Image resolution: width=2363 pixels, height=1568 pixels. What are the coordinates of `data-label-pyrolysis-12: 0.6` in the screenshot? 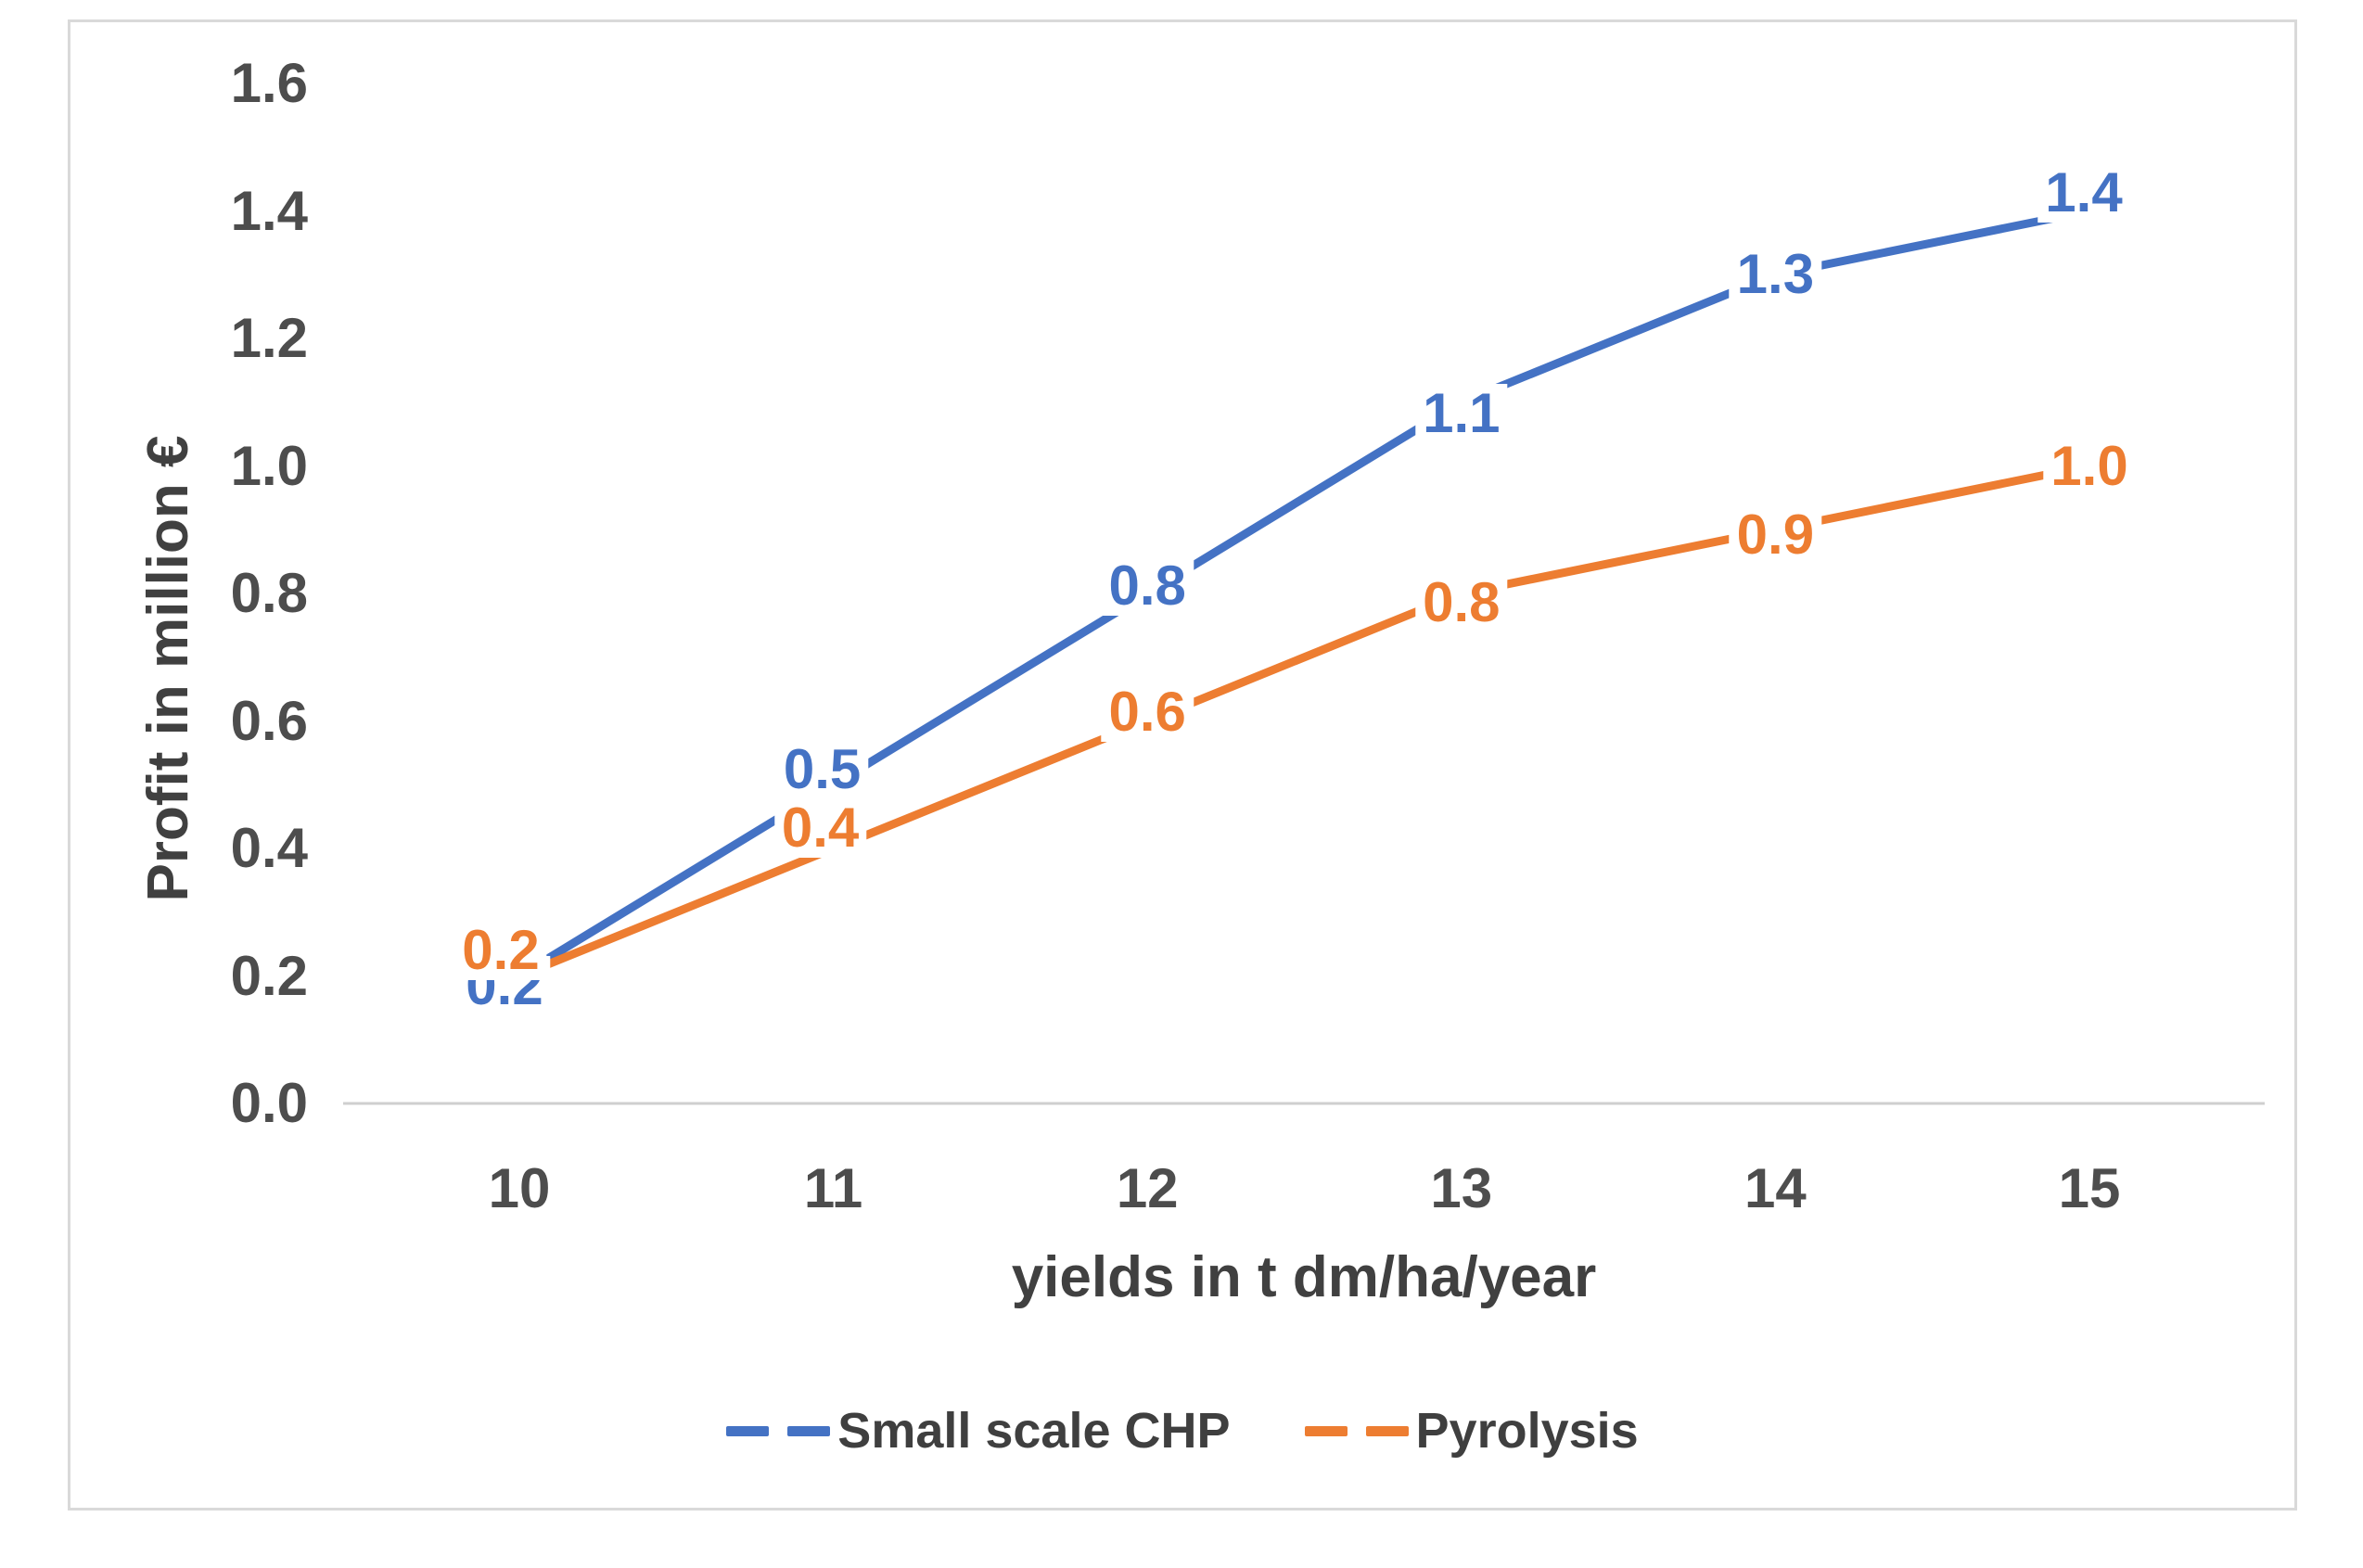 It's located at (1147, 712).